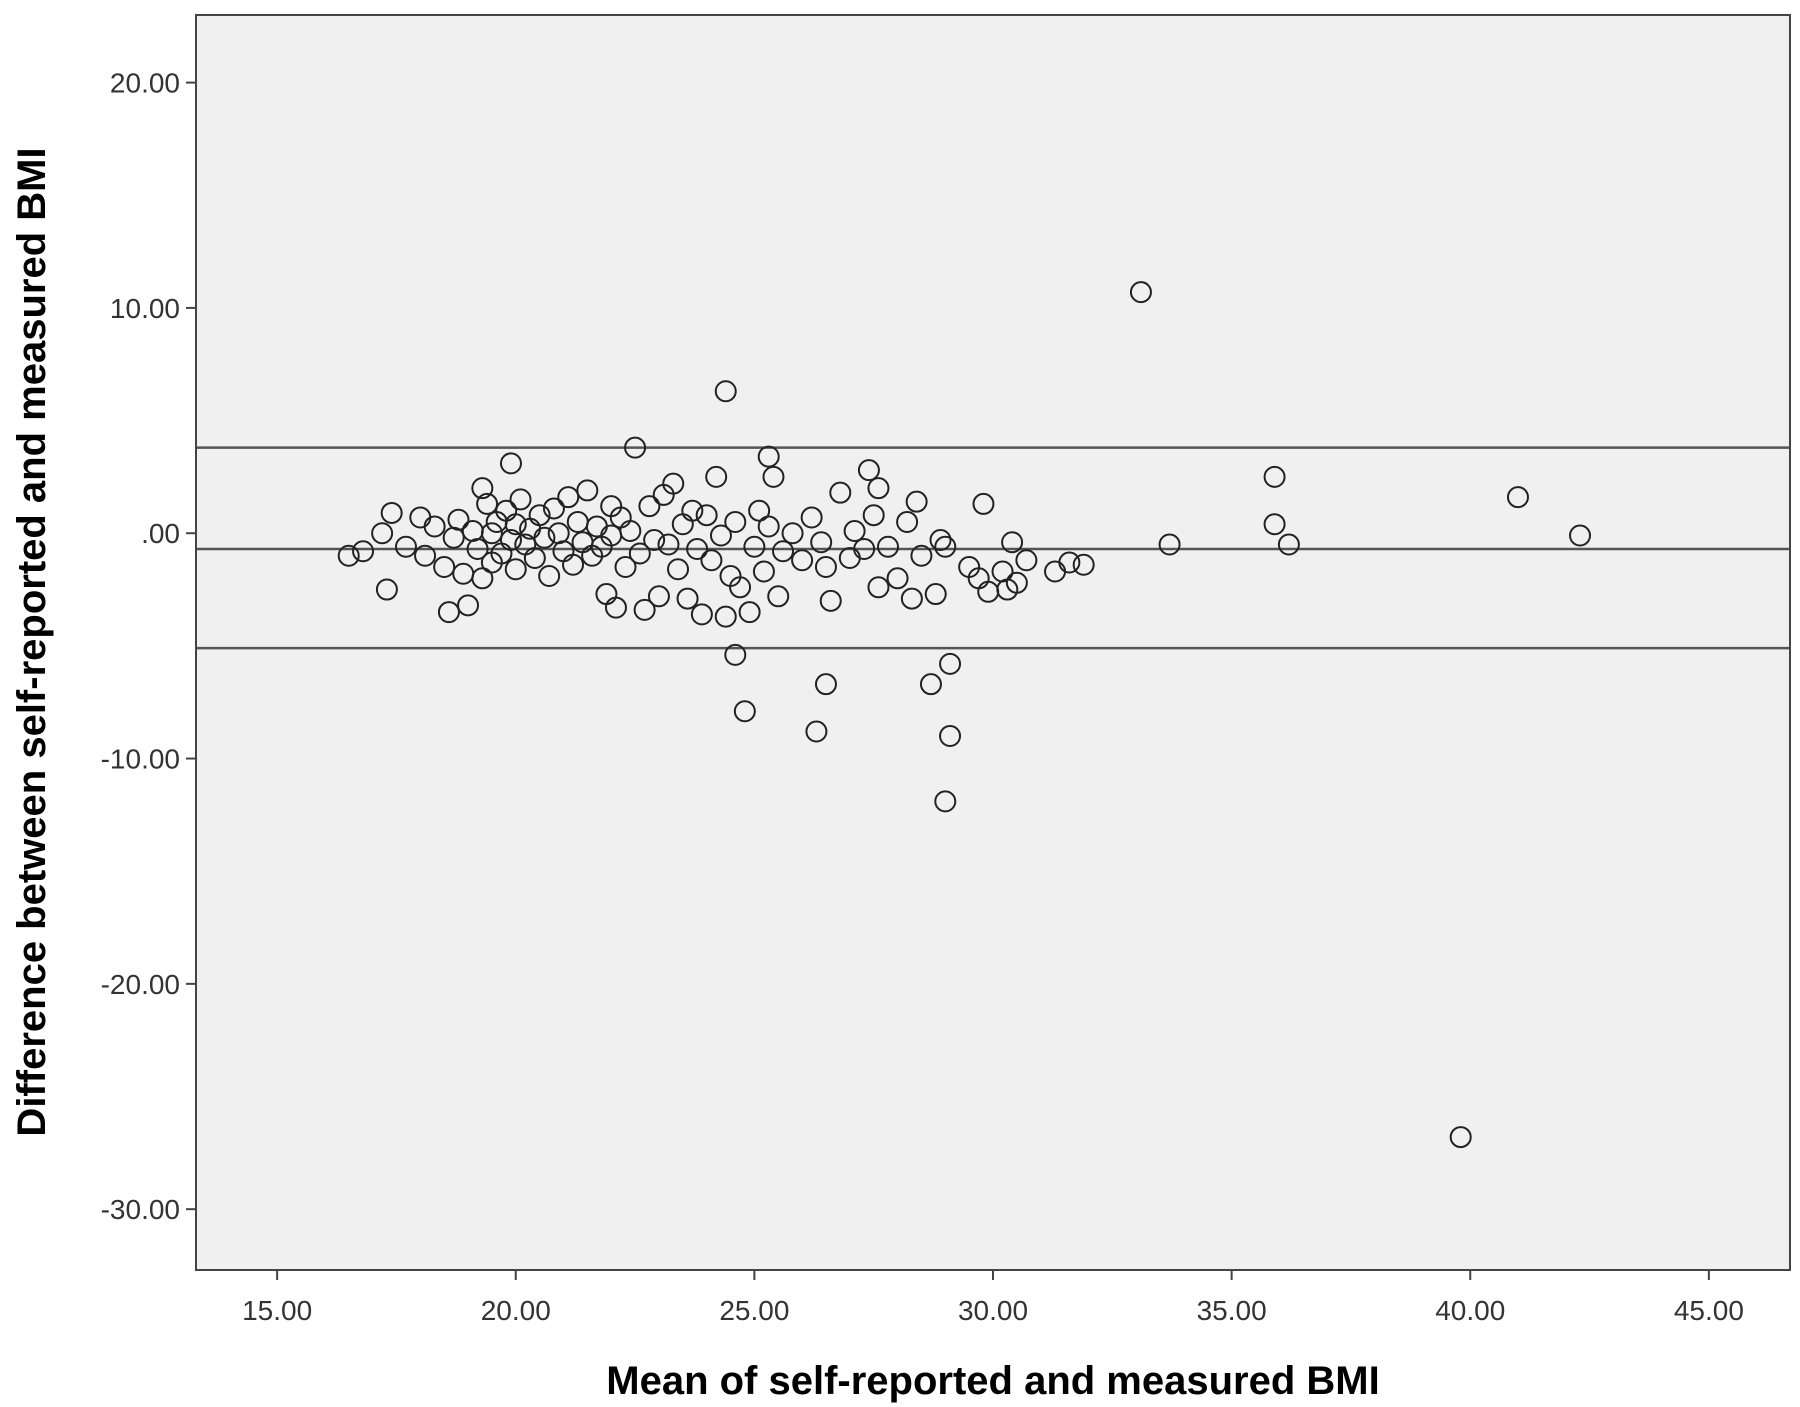  What do you see at coordinates (160, 533) in the screenshot?
I see `y-tick-label: .00` at bounding box center [160, 533].